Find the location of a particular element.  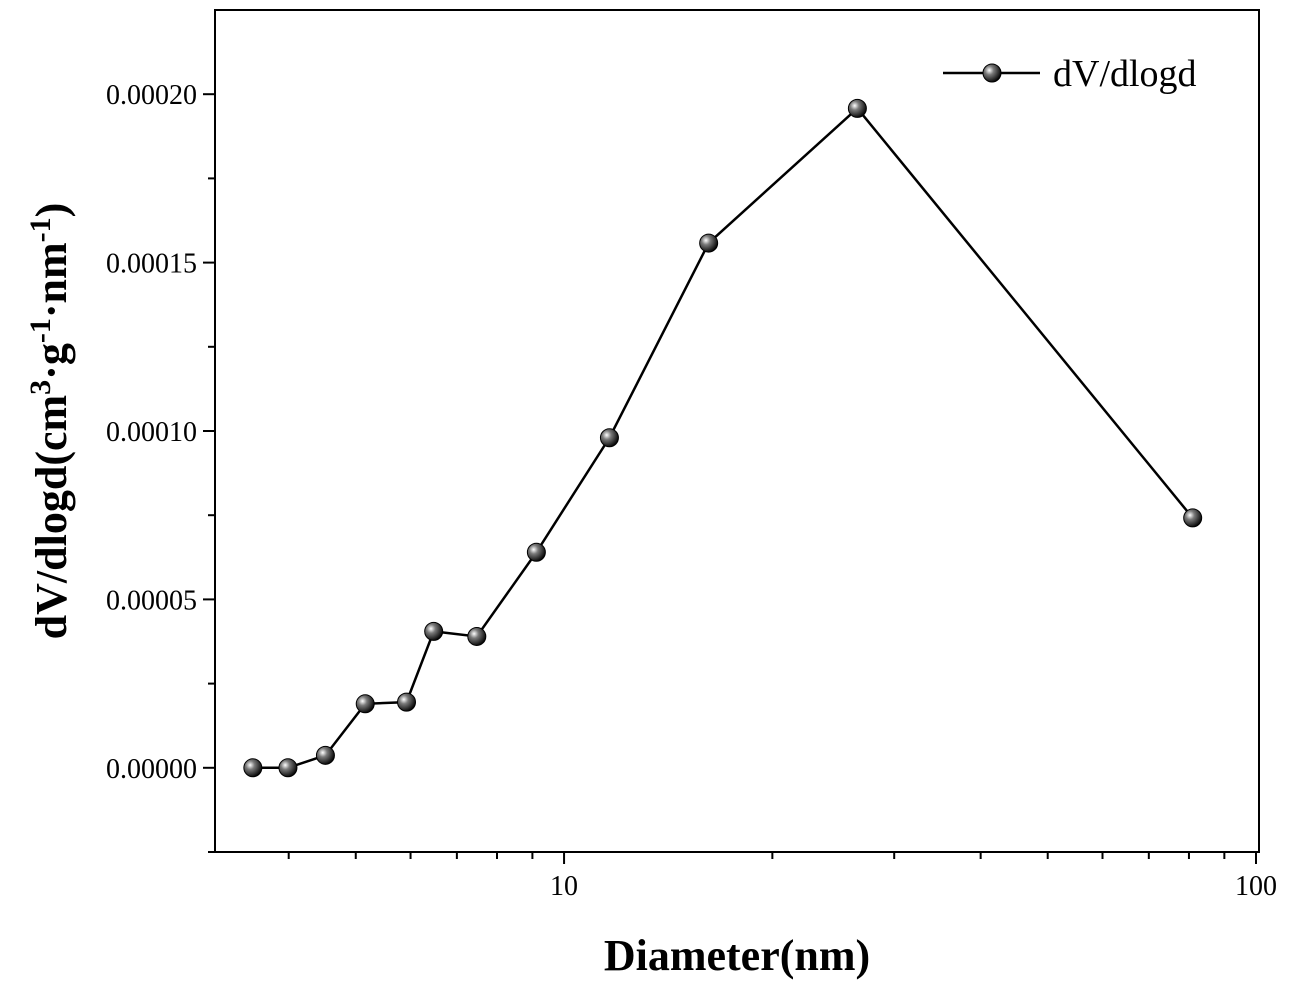

y-axis-title-sup-1: 3 is located at coordinates (40, 387).